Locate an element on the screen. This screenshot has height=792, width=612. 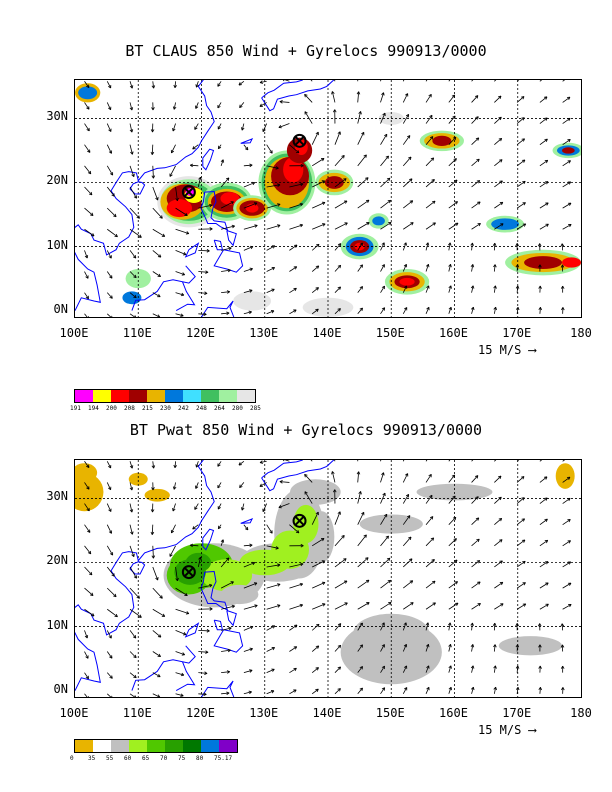
lat-tick-label: 10N is located at coordinates (57, 244).